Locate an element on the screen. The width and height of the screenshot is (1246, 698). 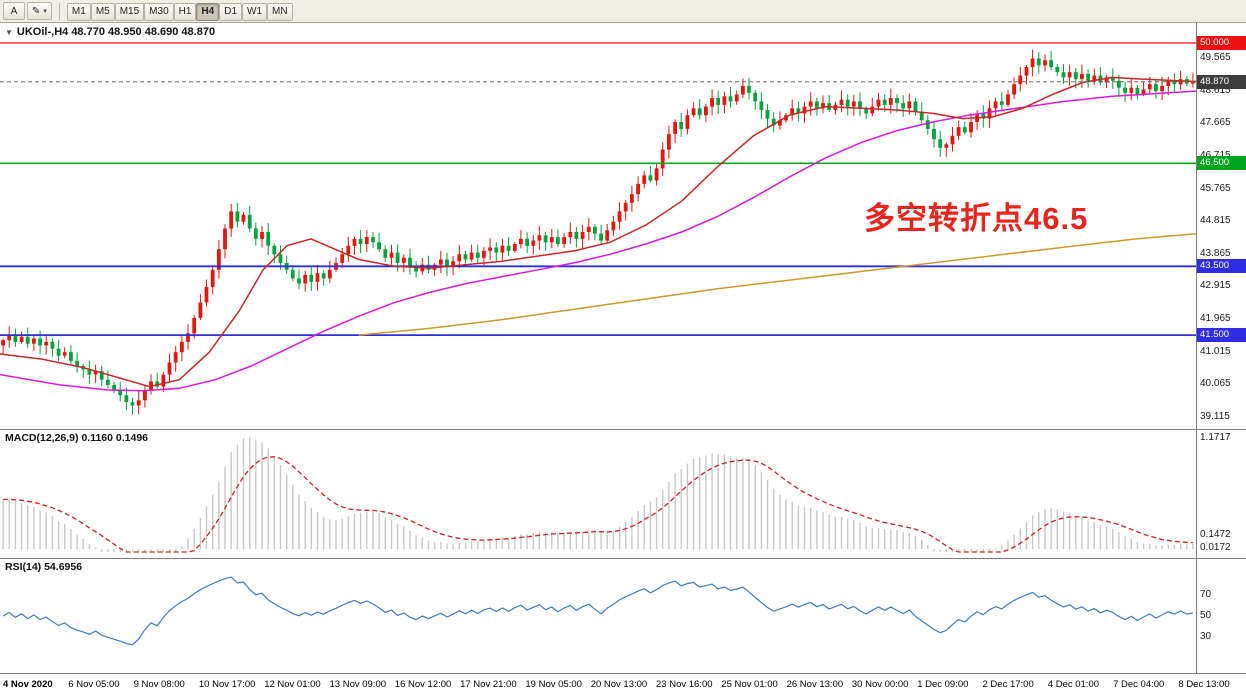
rsi-axis-label: 50 is located at coordinates (1206, 615).